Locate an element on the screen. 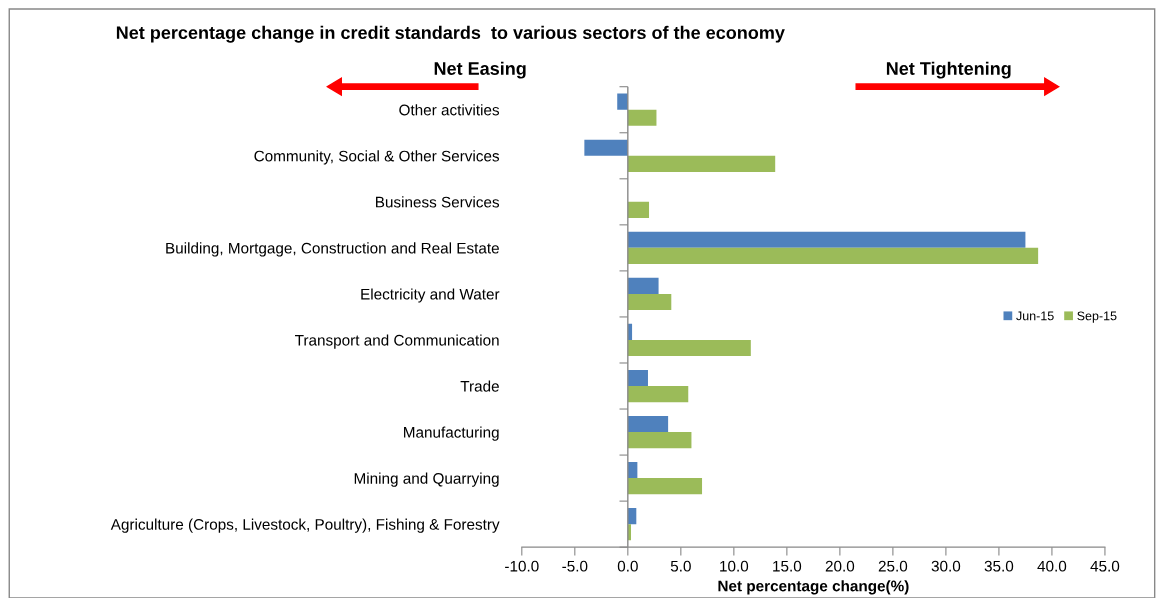 Image resolution: width=1157 pixels, height=598 pixels. y-tick-label: Building, Mortgage, Construction and Real Estate is located at coordinates (332, 249).